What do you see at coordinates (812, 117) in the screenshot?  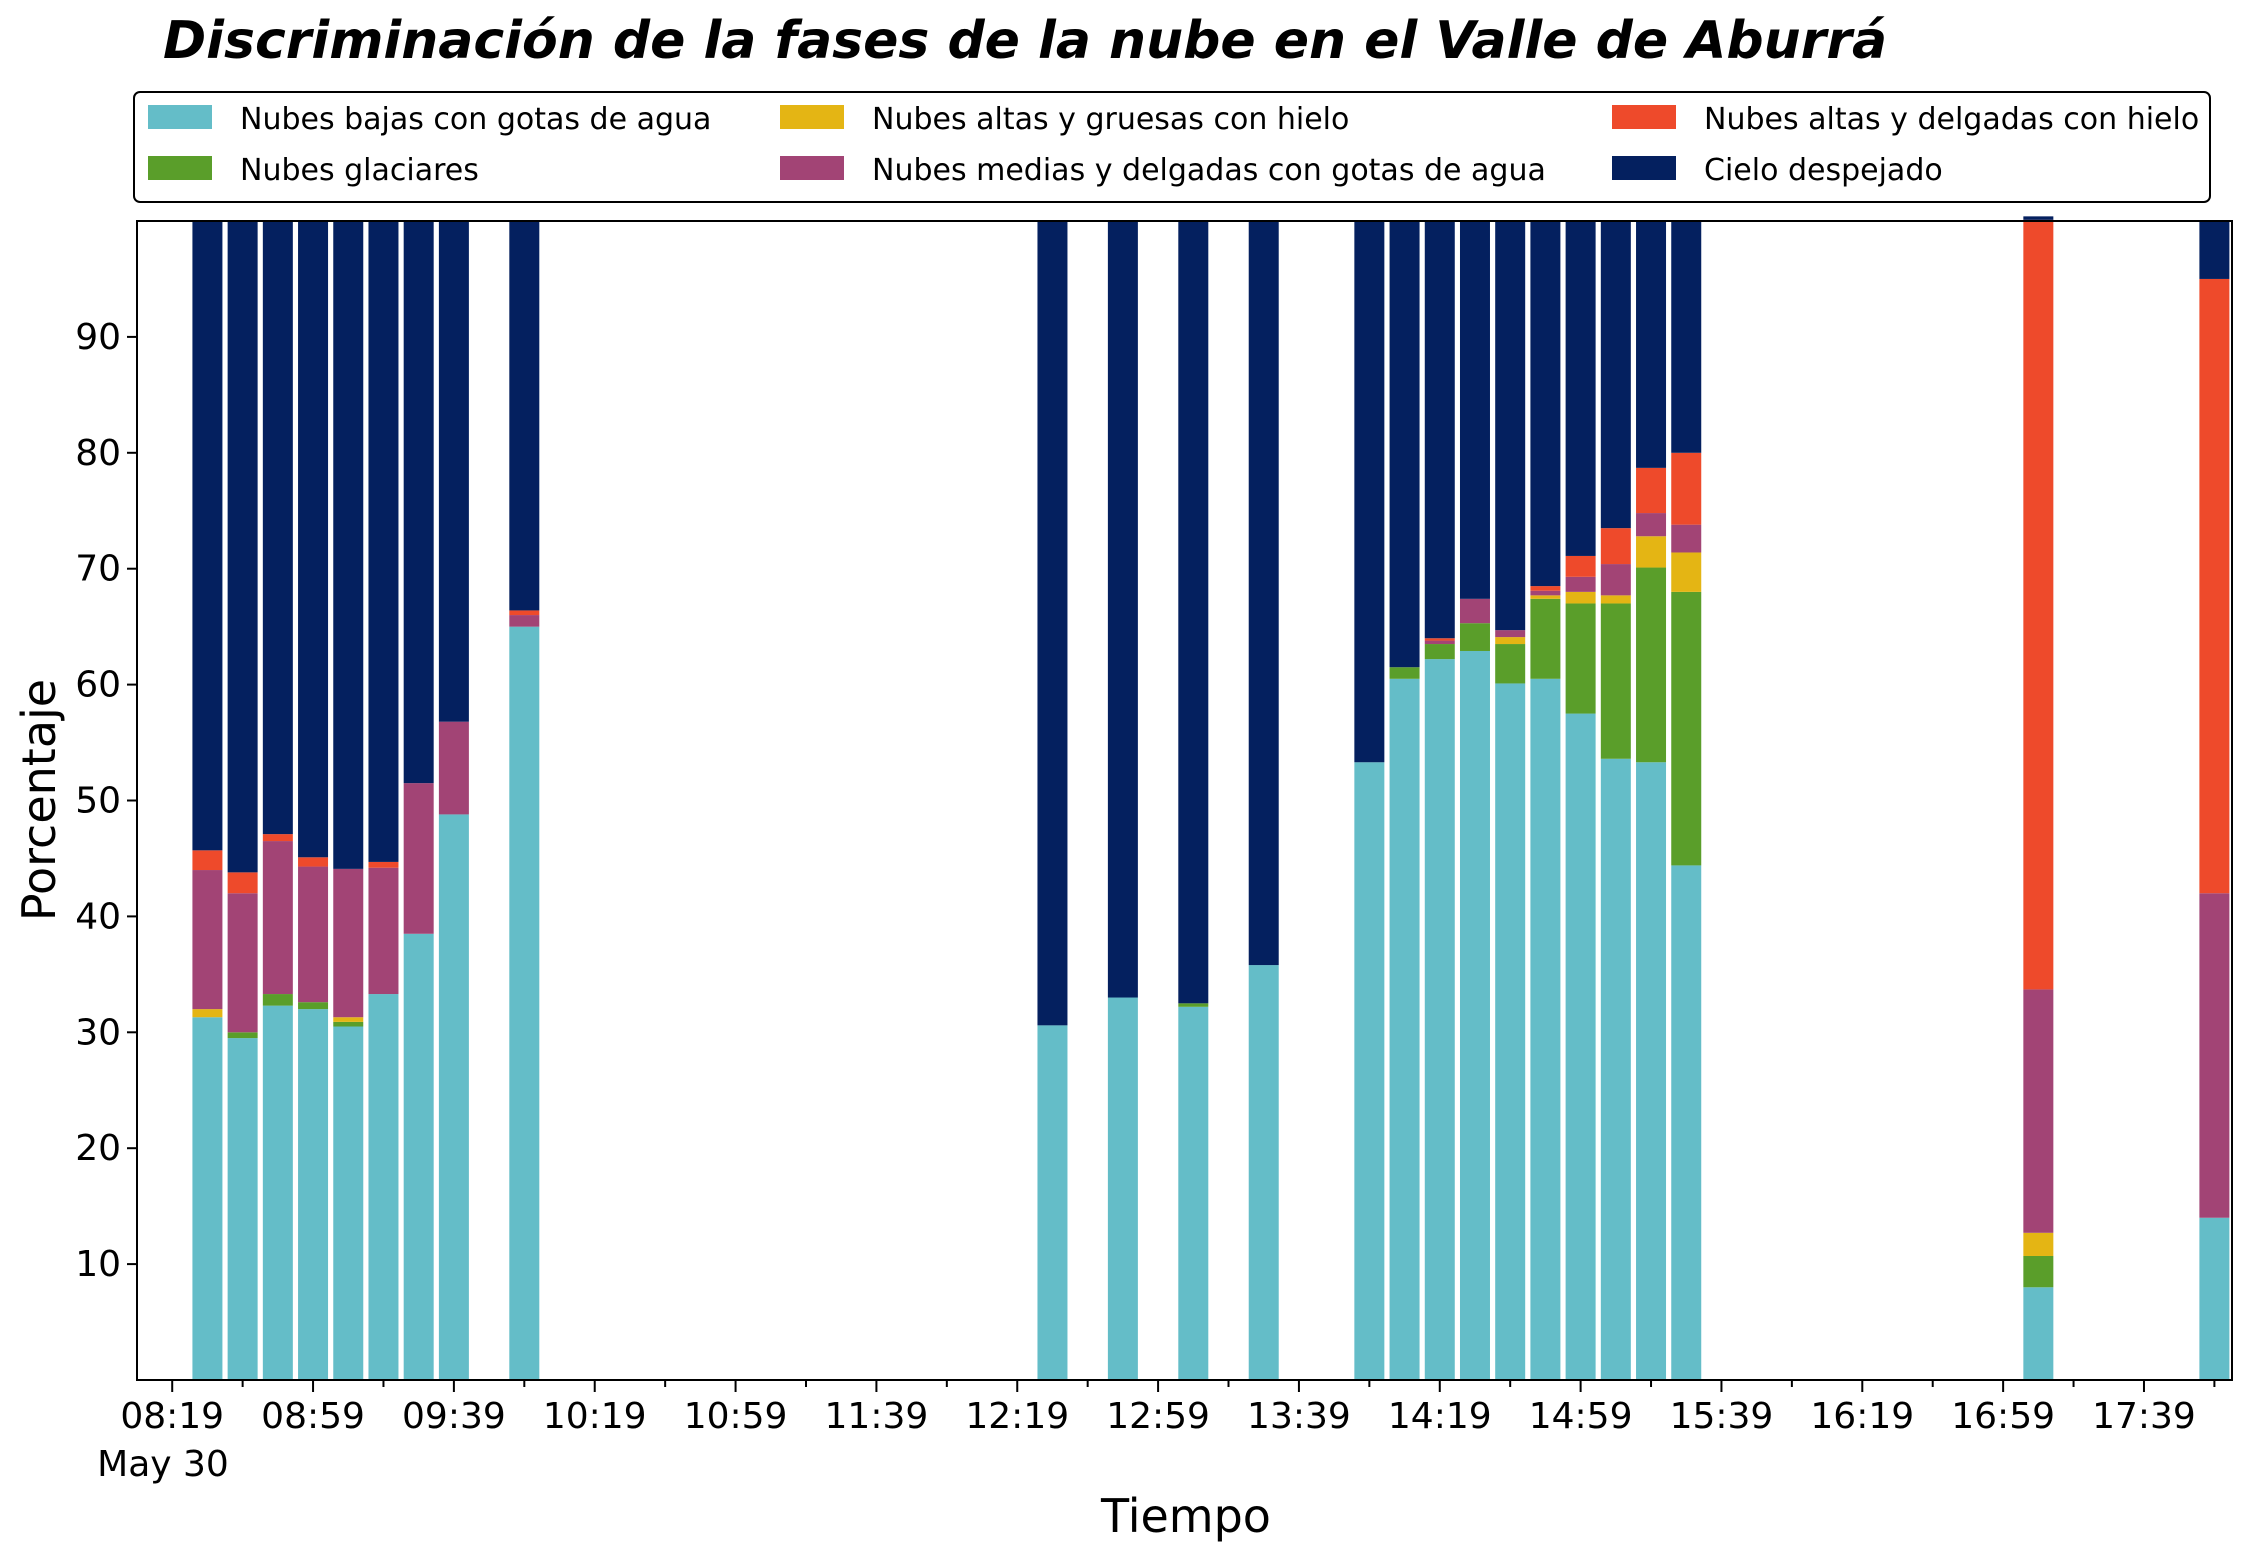 I see `legend-swatch-nubes-altas-y-gruesas-con-hielo` at bounding box center [812, 117].